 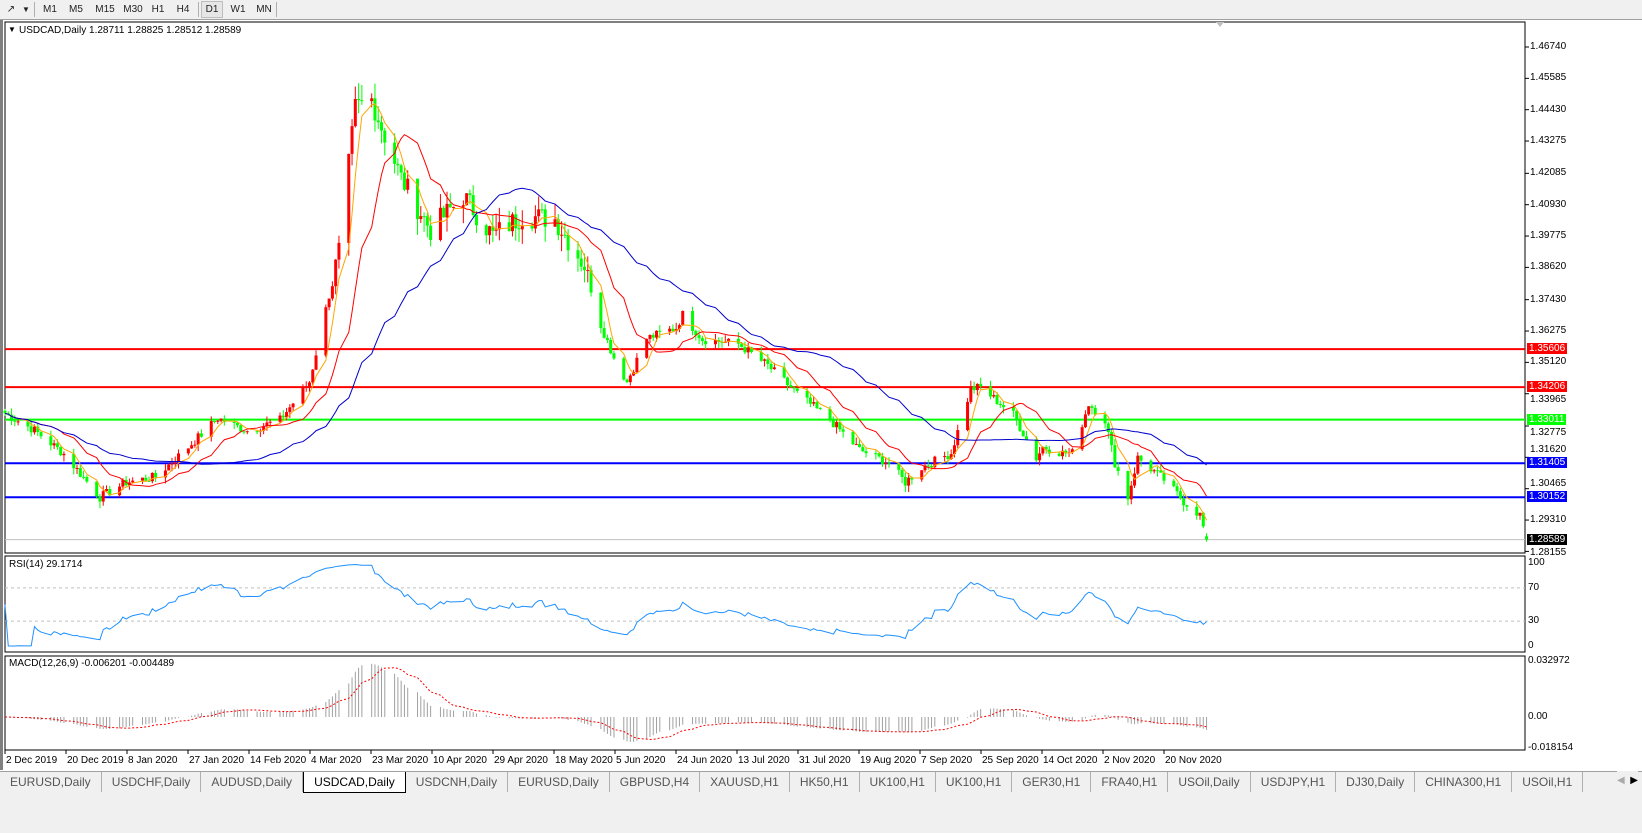 What do you see at coordinates (183, 9) in the screenshot?
I see `timeframe-h4: H4` at bounding box center [183, 9].